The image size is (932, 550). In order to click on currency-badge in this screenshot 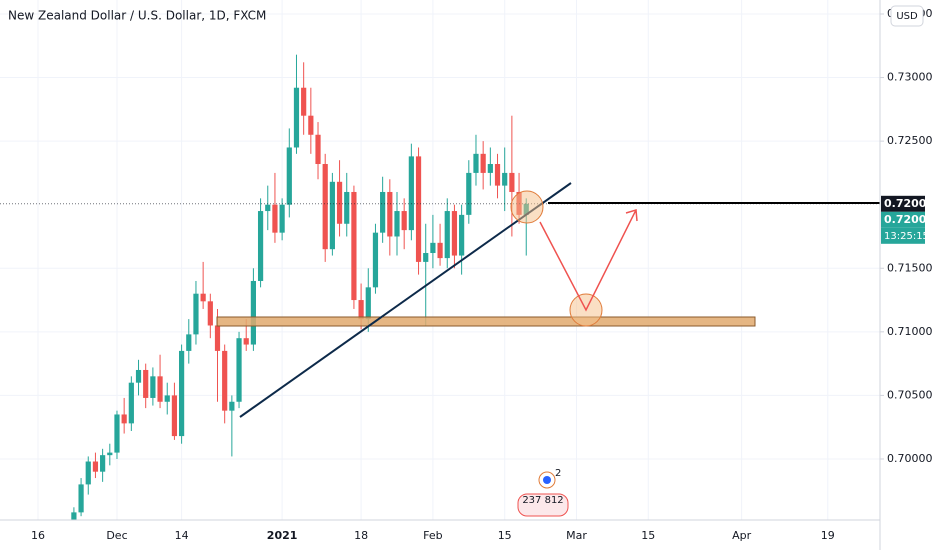, I will do `click(907, 16)`.